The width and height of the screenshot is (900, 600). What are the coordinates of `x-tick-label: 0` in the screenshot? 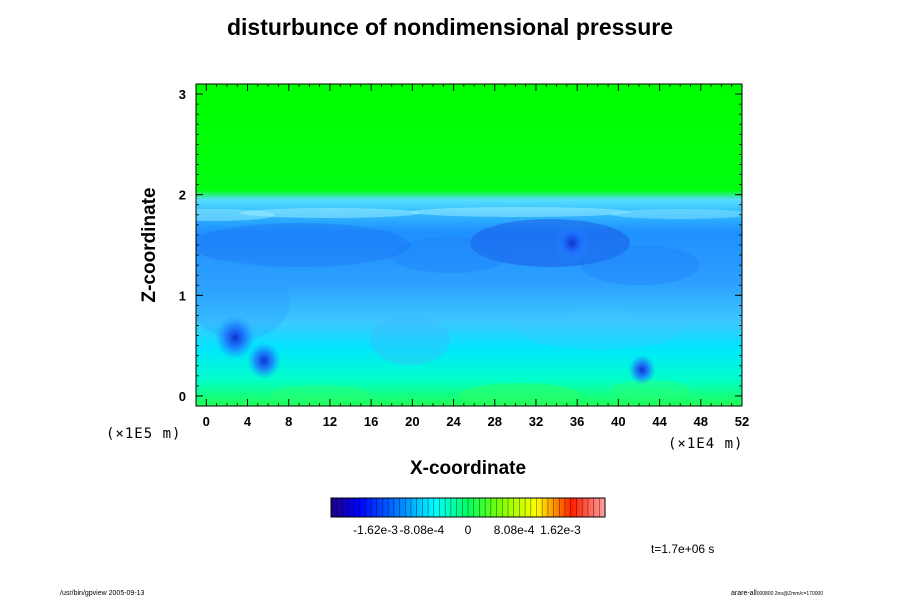 It's located at (206, 421).